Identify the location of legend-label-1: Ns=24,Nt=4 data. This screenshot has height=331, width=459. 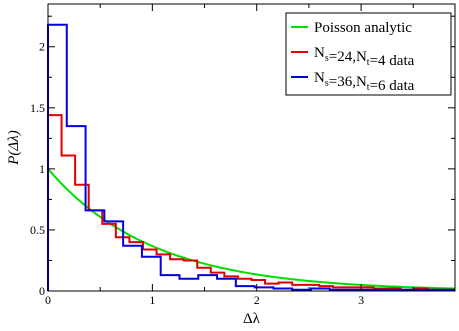
(364, 57).